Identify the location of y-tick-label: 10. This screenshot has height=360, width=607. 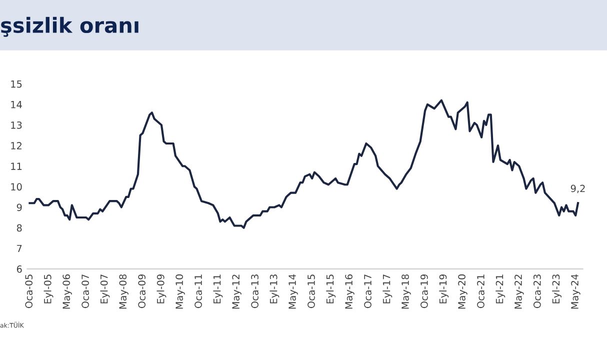
(16, 187).